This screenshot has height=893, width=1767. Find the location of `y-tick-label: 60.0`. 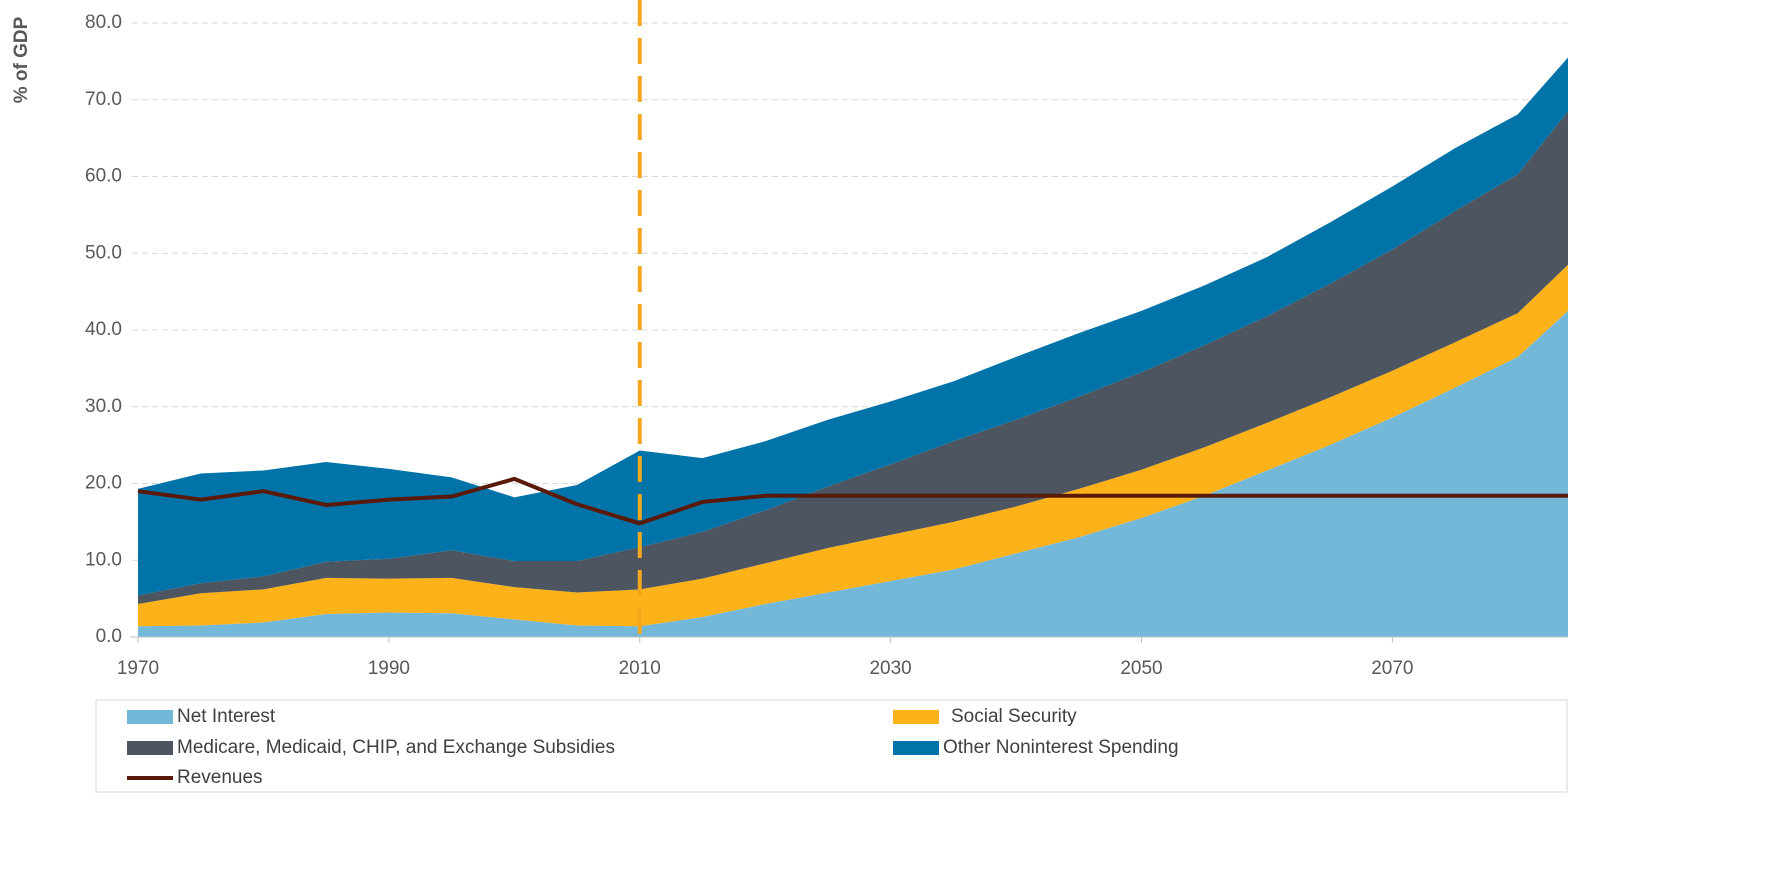

y-tick-label: 60.0 is located at coordinates (103, 176).